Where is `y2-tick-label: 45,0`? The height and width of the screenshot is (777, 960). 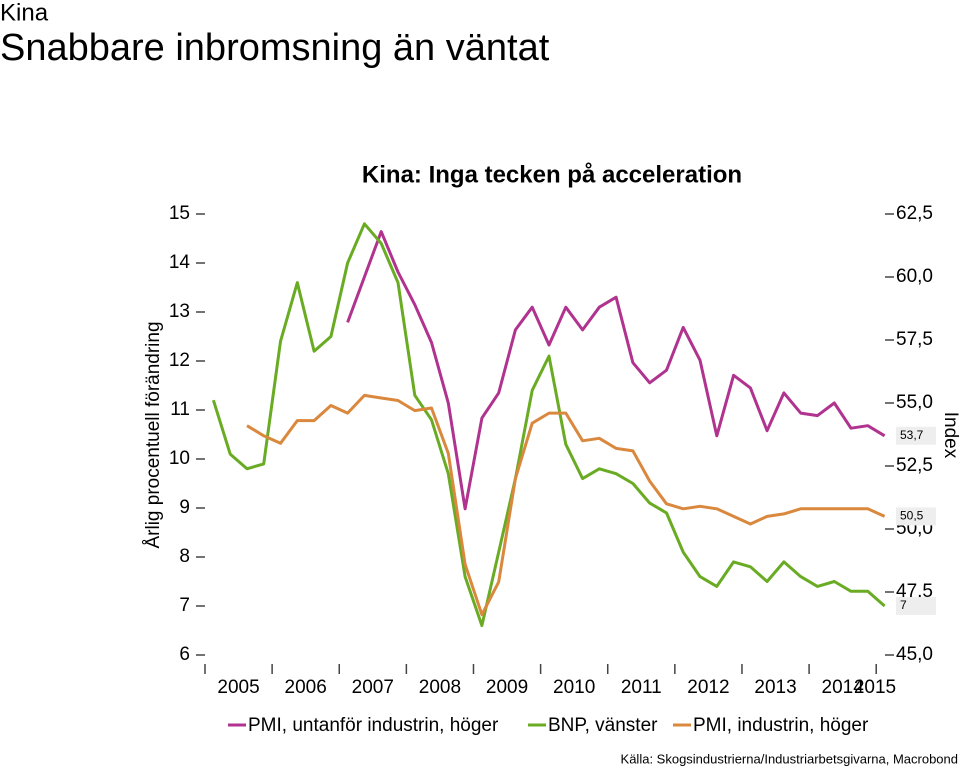 y2-tick-label: 45,0 is located at coordinates (914, 654).